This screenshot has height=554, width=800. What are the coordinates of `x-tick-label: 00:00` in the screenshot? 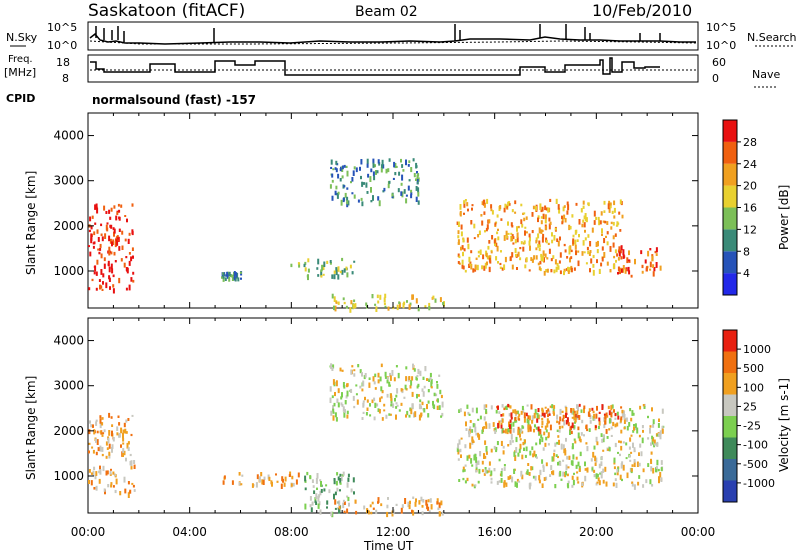 It's located at (698, 532).